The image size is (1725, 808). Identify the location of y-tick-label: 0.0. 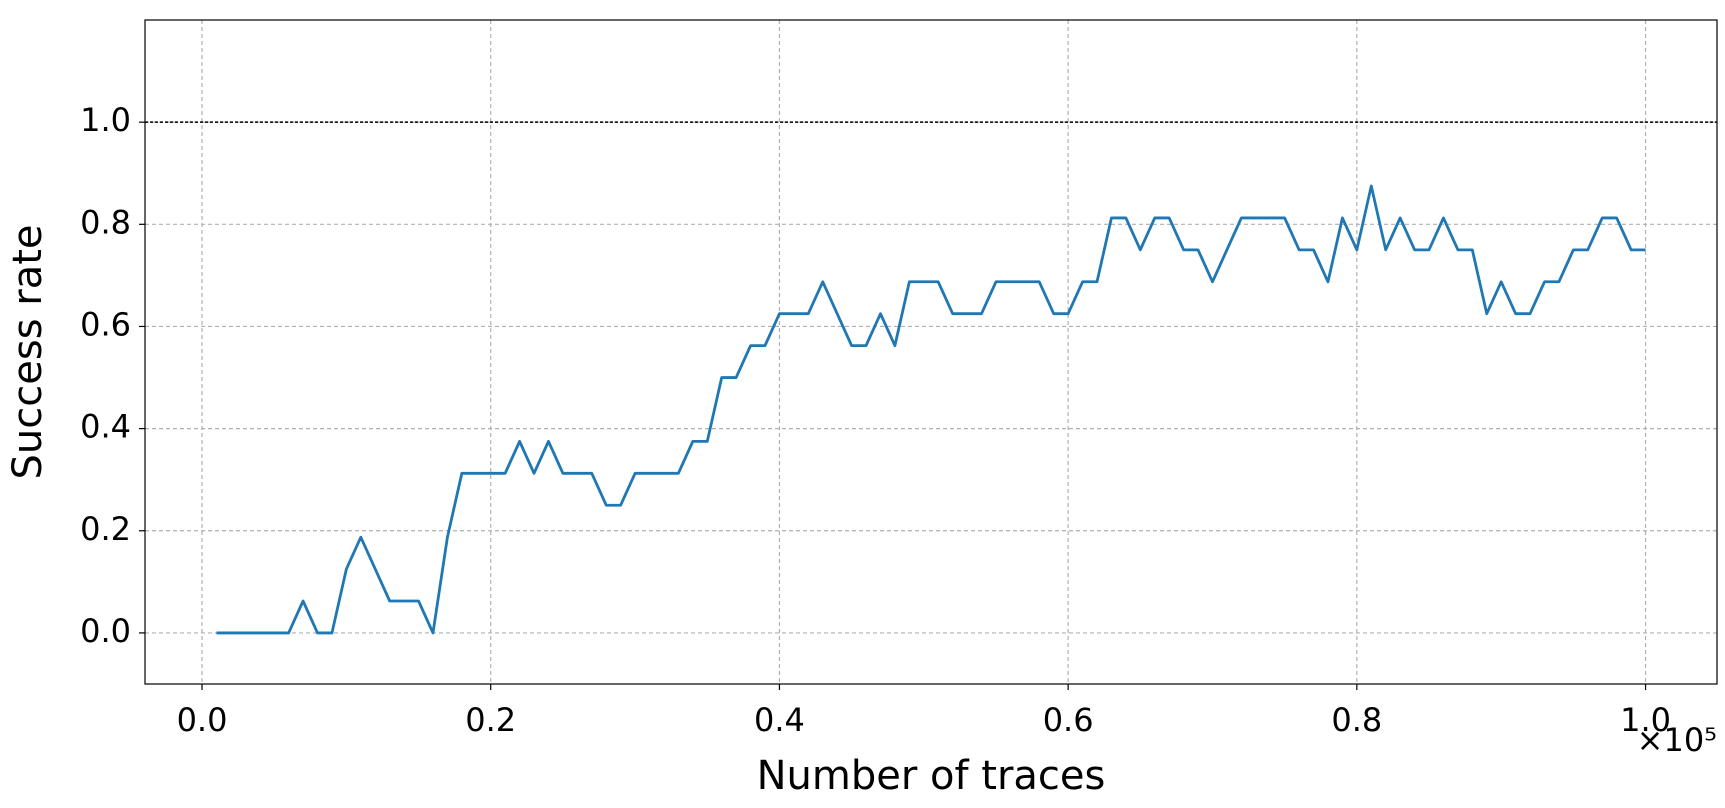
(105, 631).